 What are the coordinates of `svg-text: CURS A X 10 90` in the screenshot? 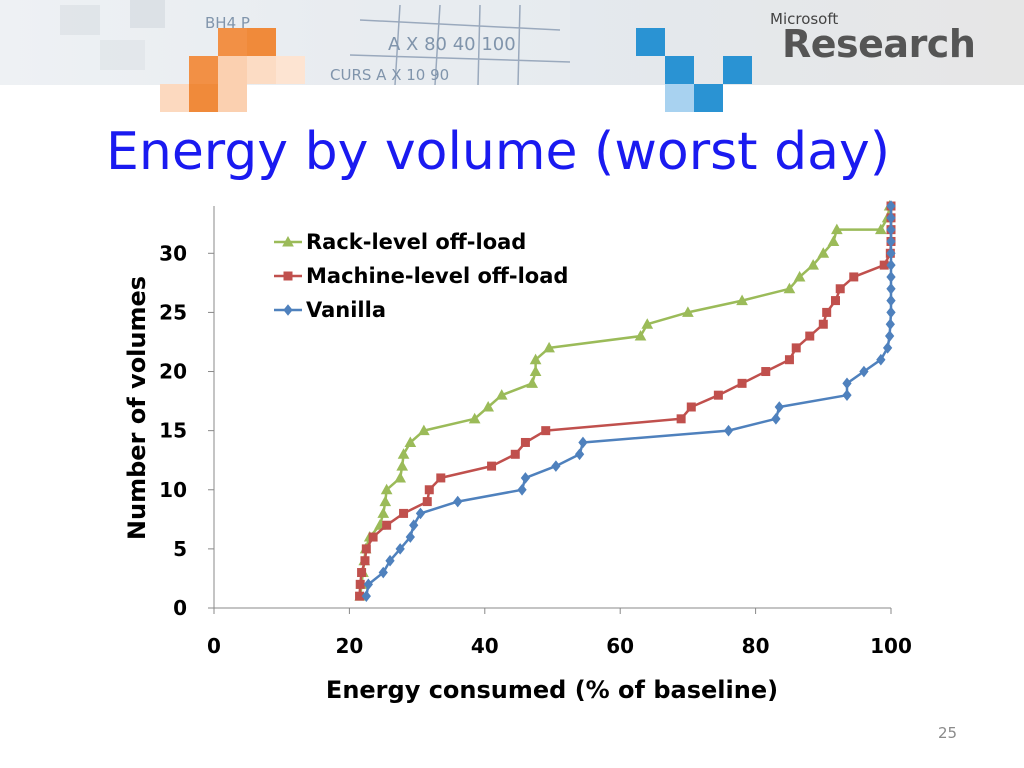 It's located at (389, 75).